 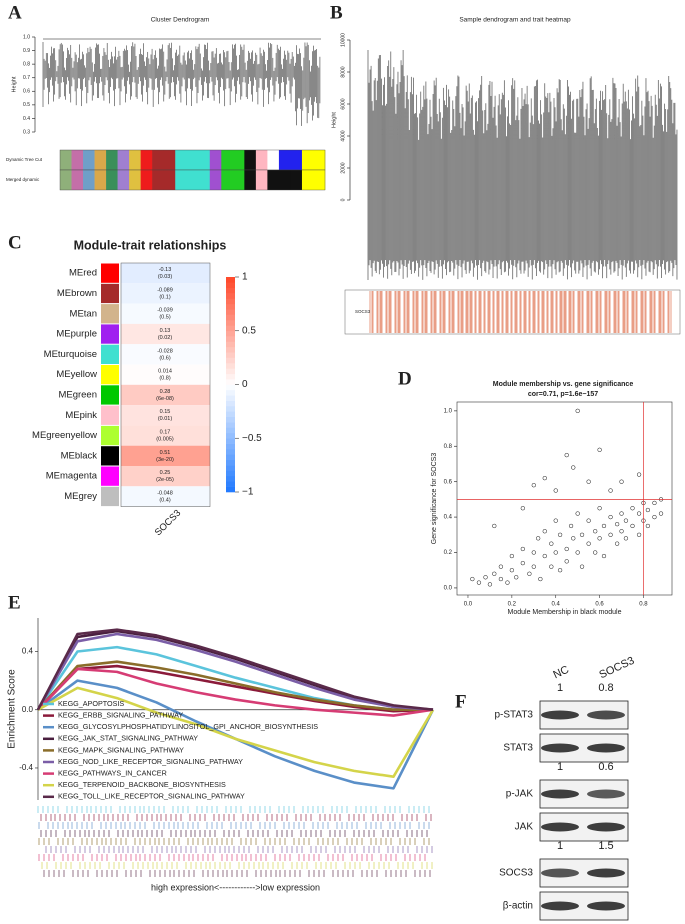 What do you see at coordinates (26, 51) in the screenshot?
I see `y-tick-label: 0.9` at bounding box center [26, 51].